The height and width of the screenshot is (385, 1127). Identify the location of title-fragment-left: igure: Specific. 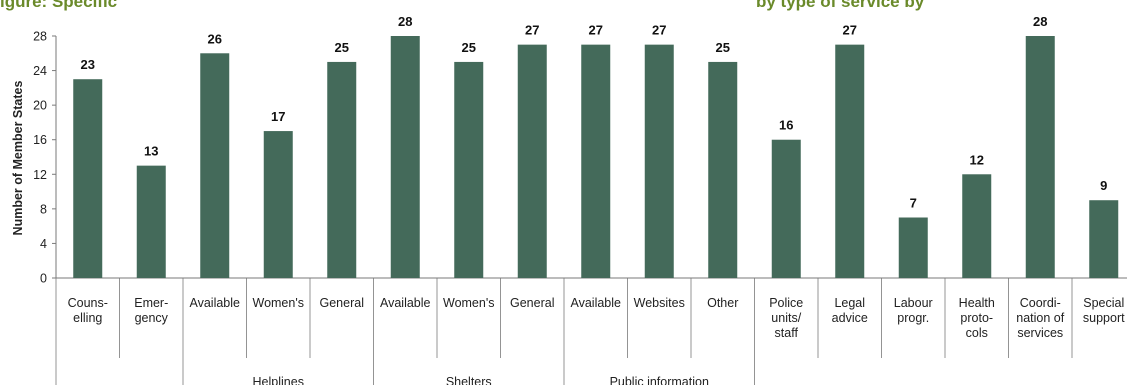
(59, 5).